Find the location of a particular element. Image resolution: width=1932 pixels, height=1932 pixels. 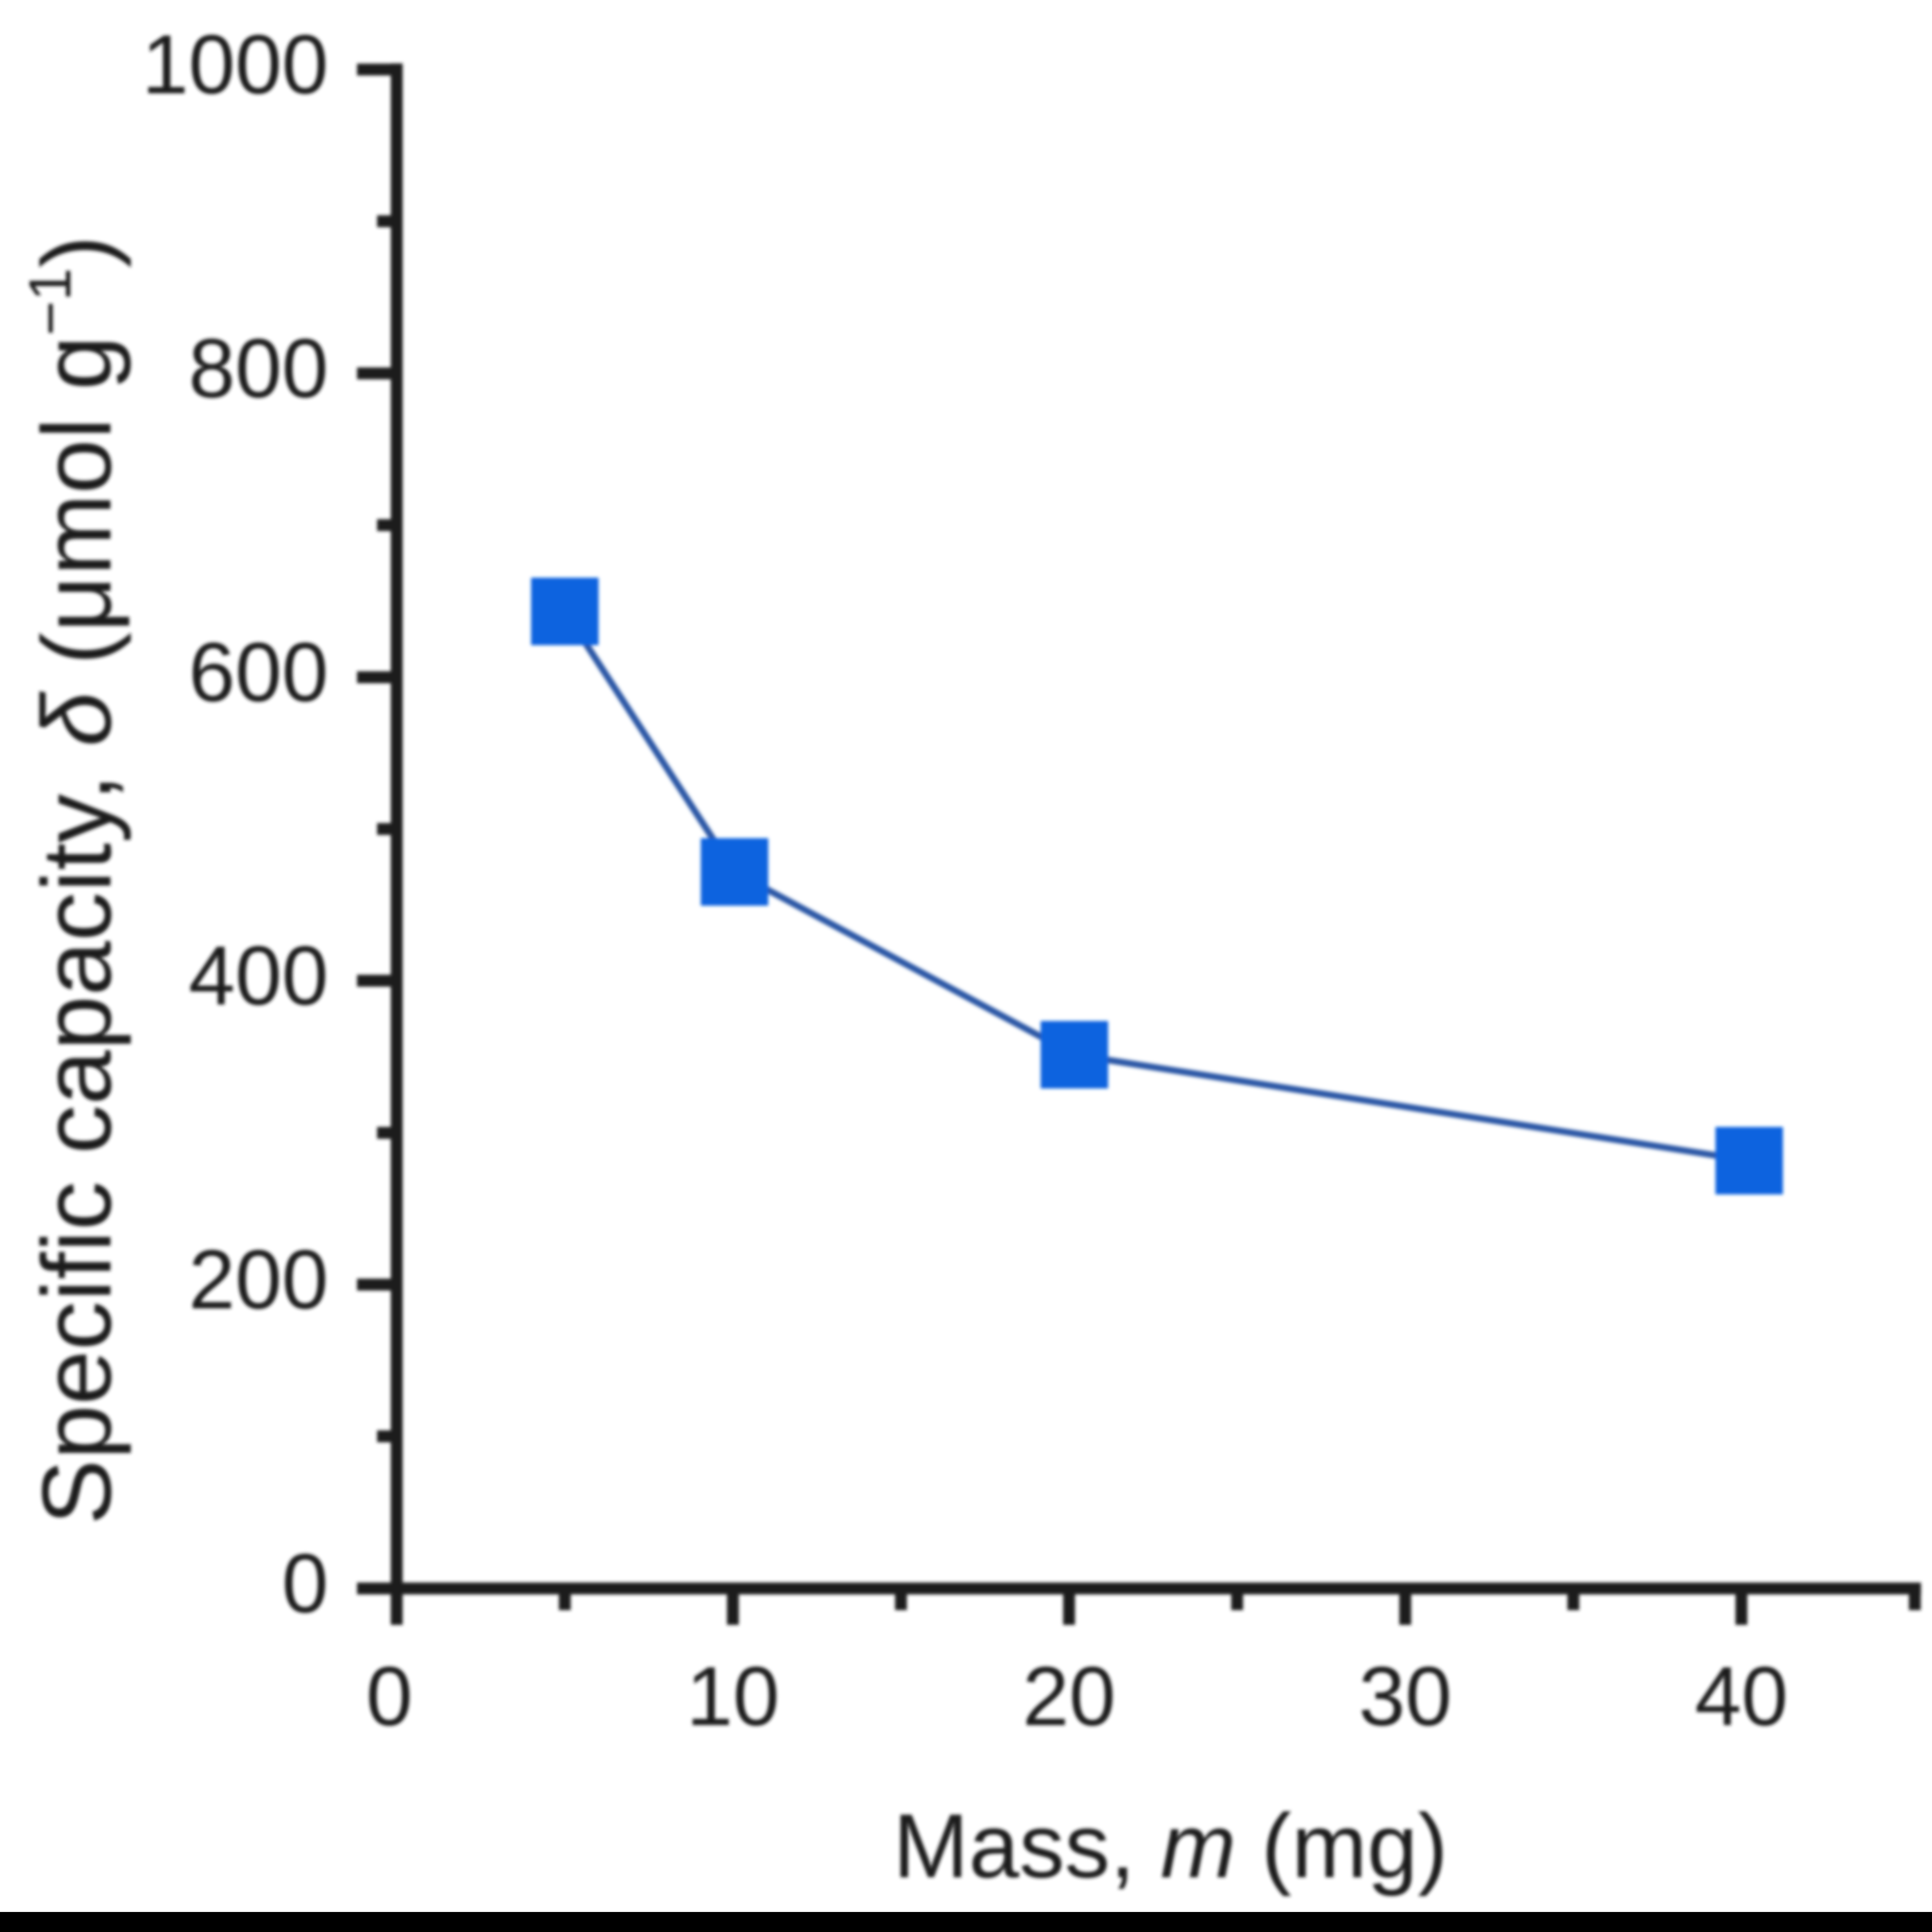

svg-text: 10 is located at coordinates (733, 1696).